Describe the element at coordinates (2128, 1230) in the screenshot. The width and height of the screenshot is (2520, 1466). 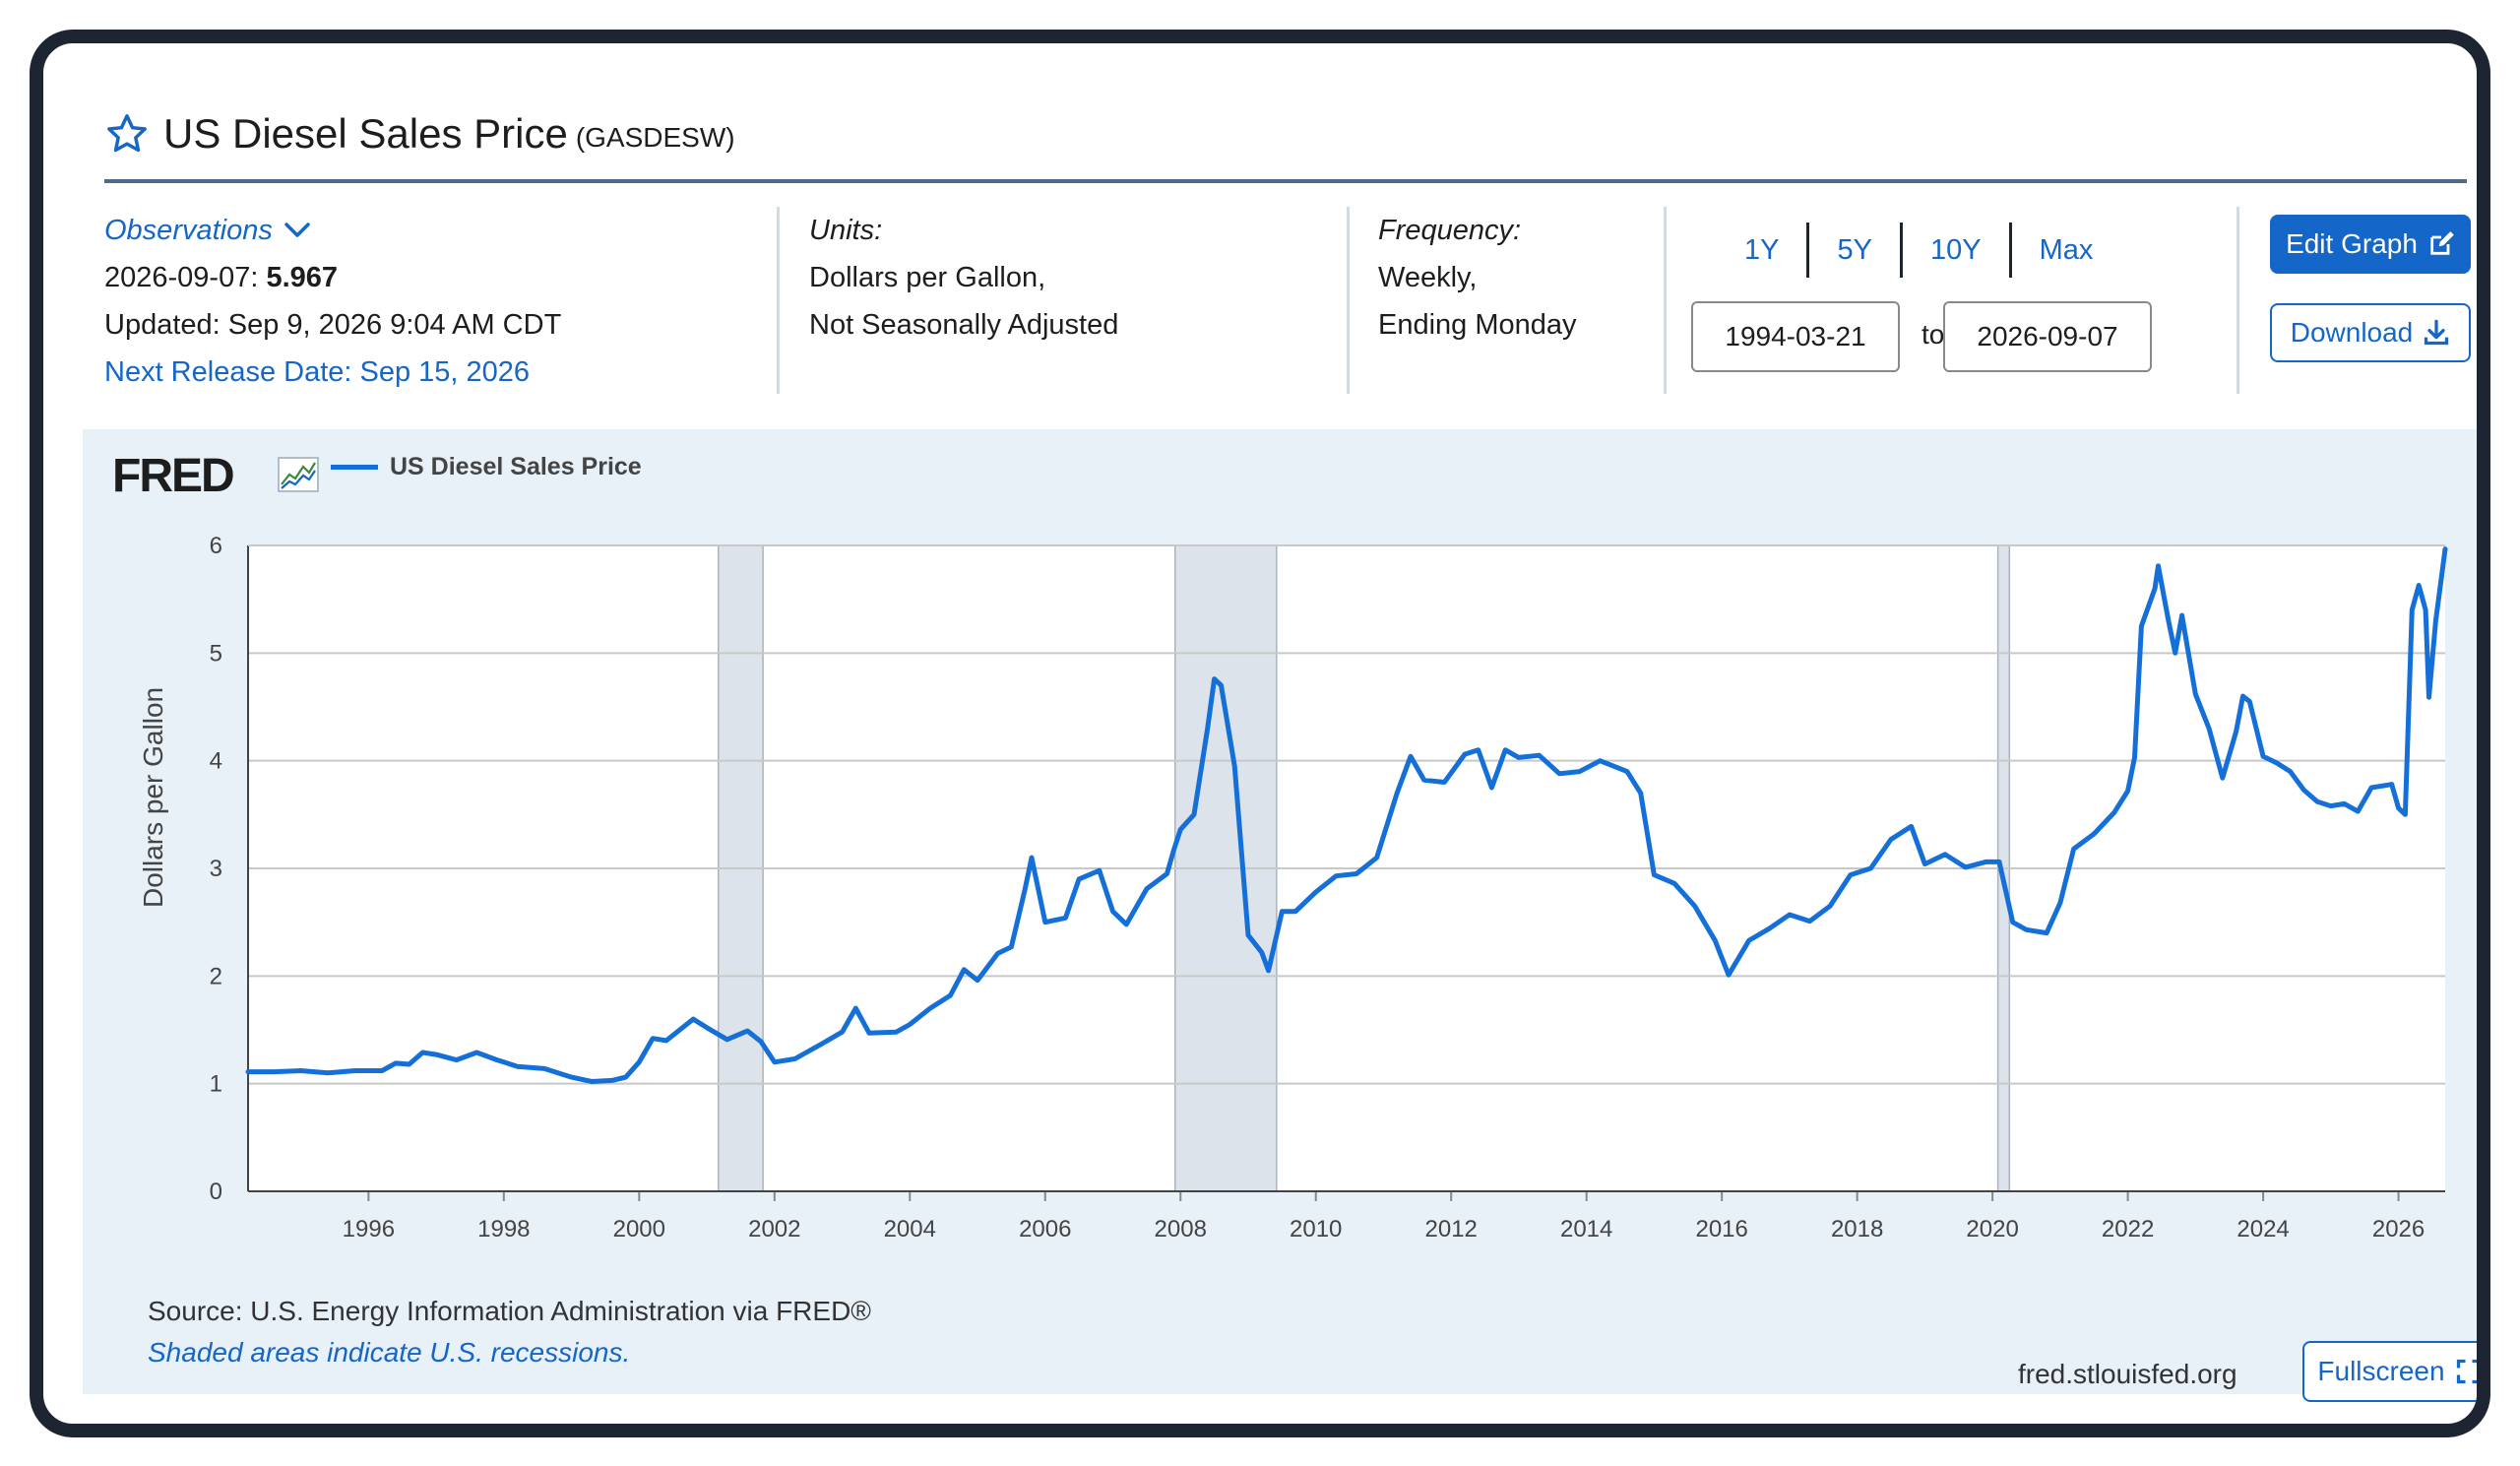
I see `x-tick-label: 2022` at that location.